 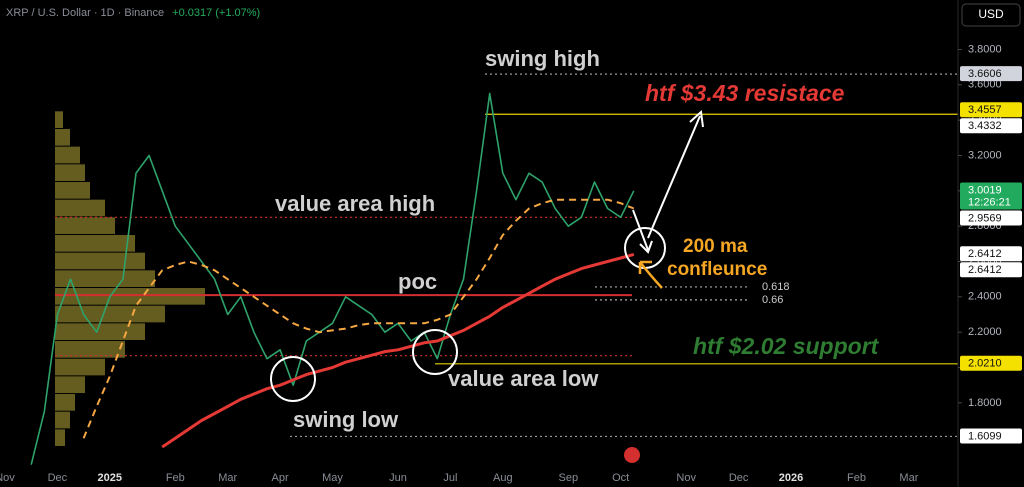 I want to click on annotation: poc, so click(x=417, y=281).